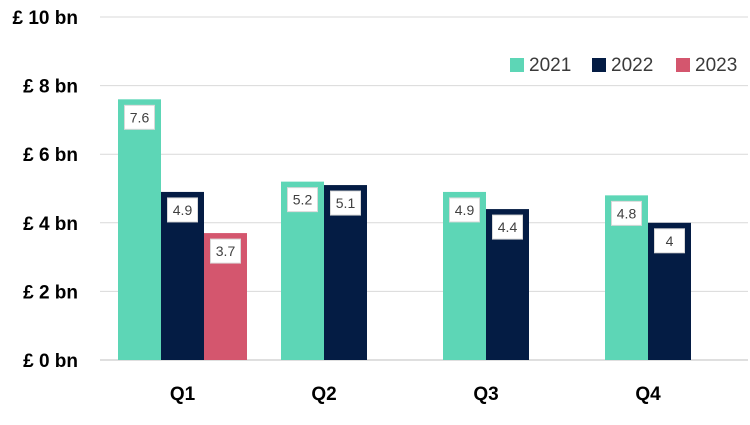 The height and width of the screenshot is (425, 750). I want to click on data-label-text: 4.8, so click(627, 213).